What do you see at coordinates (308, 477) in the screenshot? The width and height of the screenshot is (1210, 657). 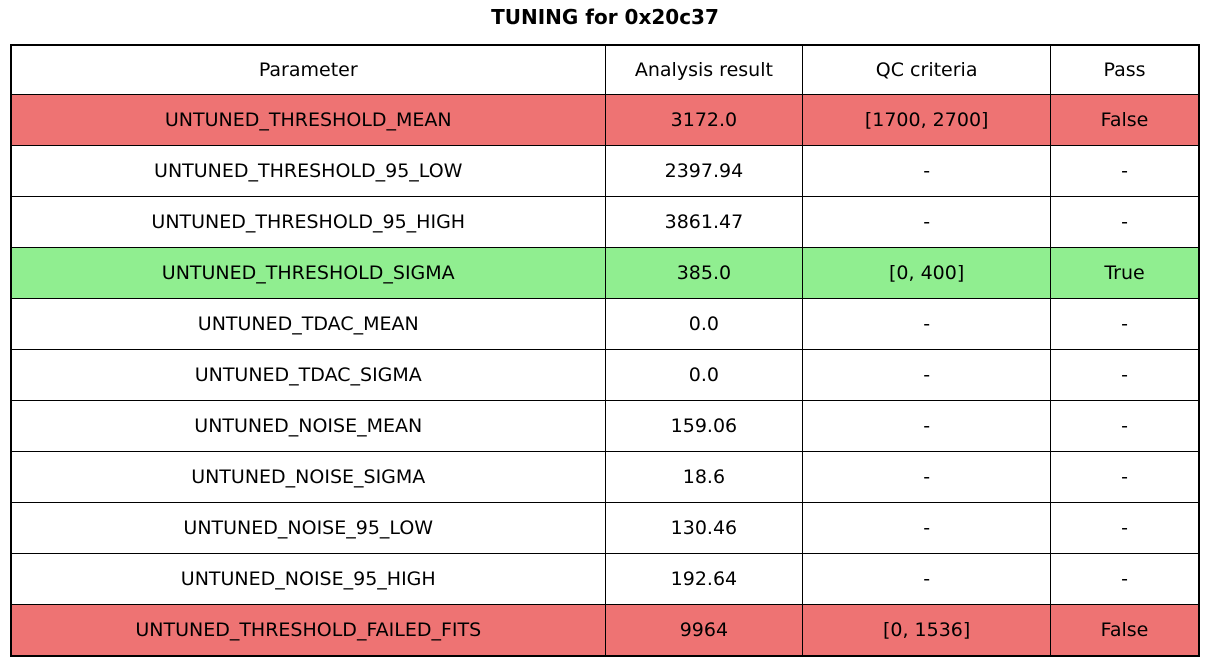 I see `parameter-cell: UNTUNED_NOISE_SIGMA` at bounding box center [308, 477].